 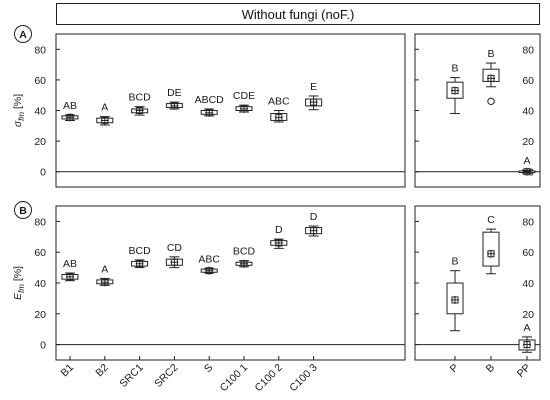 I want to click on box-c100-2: D, so click(x=279, y=236).